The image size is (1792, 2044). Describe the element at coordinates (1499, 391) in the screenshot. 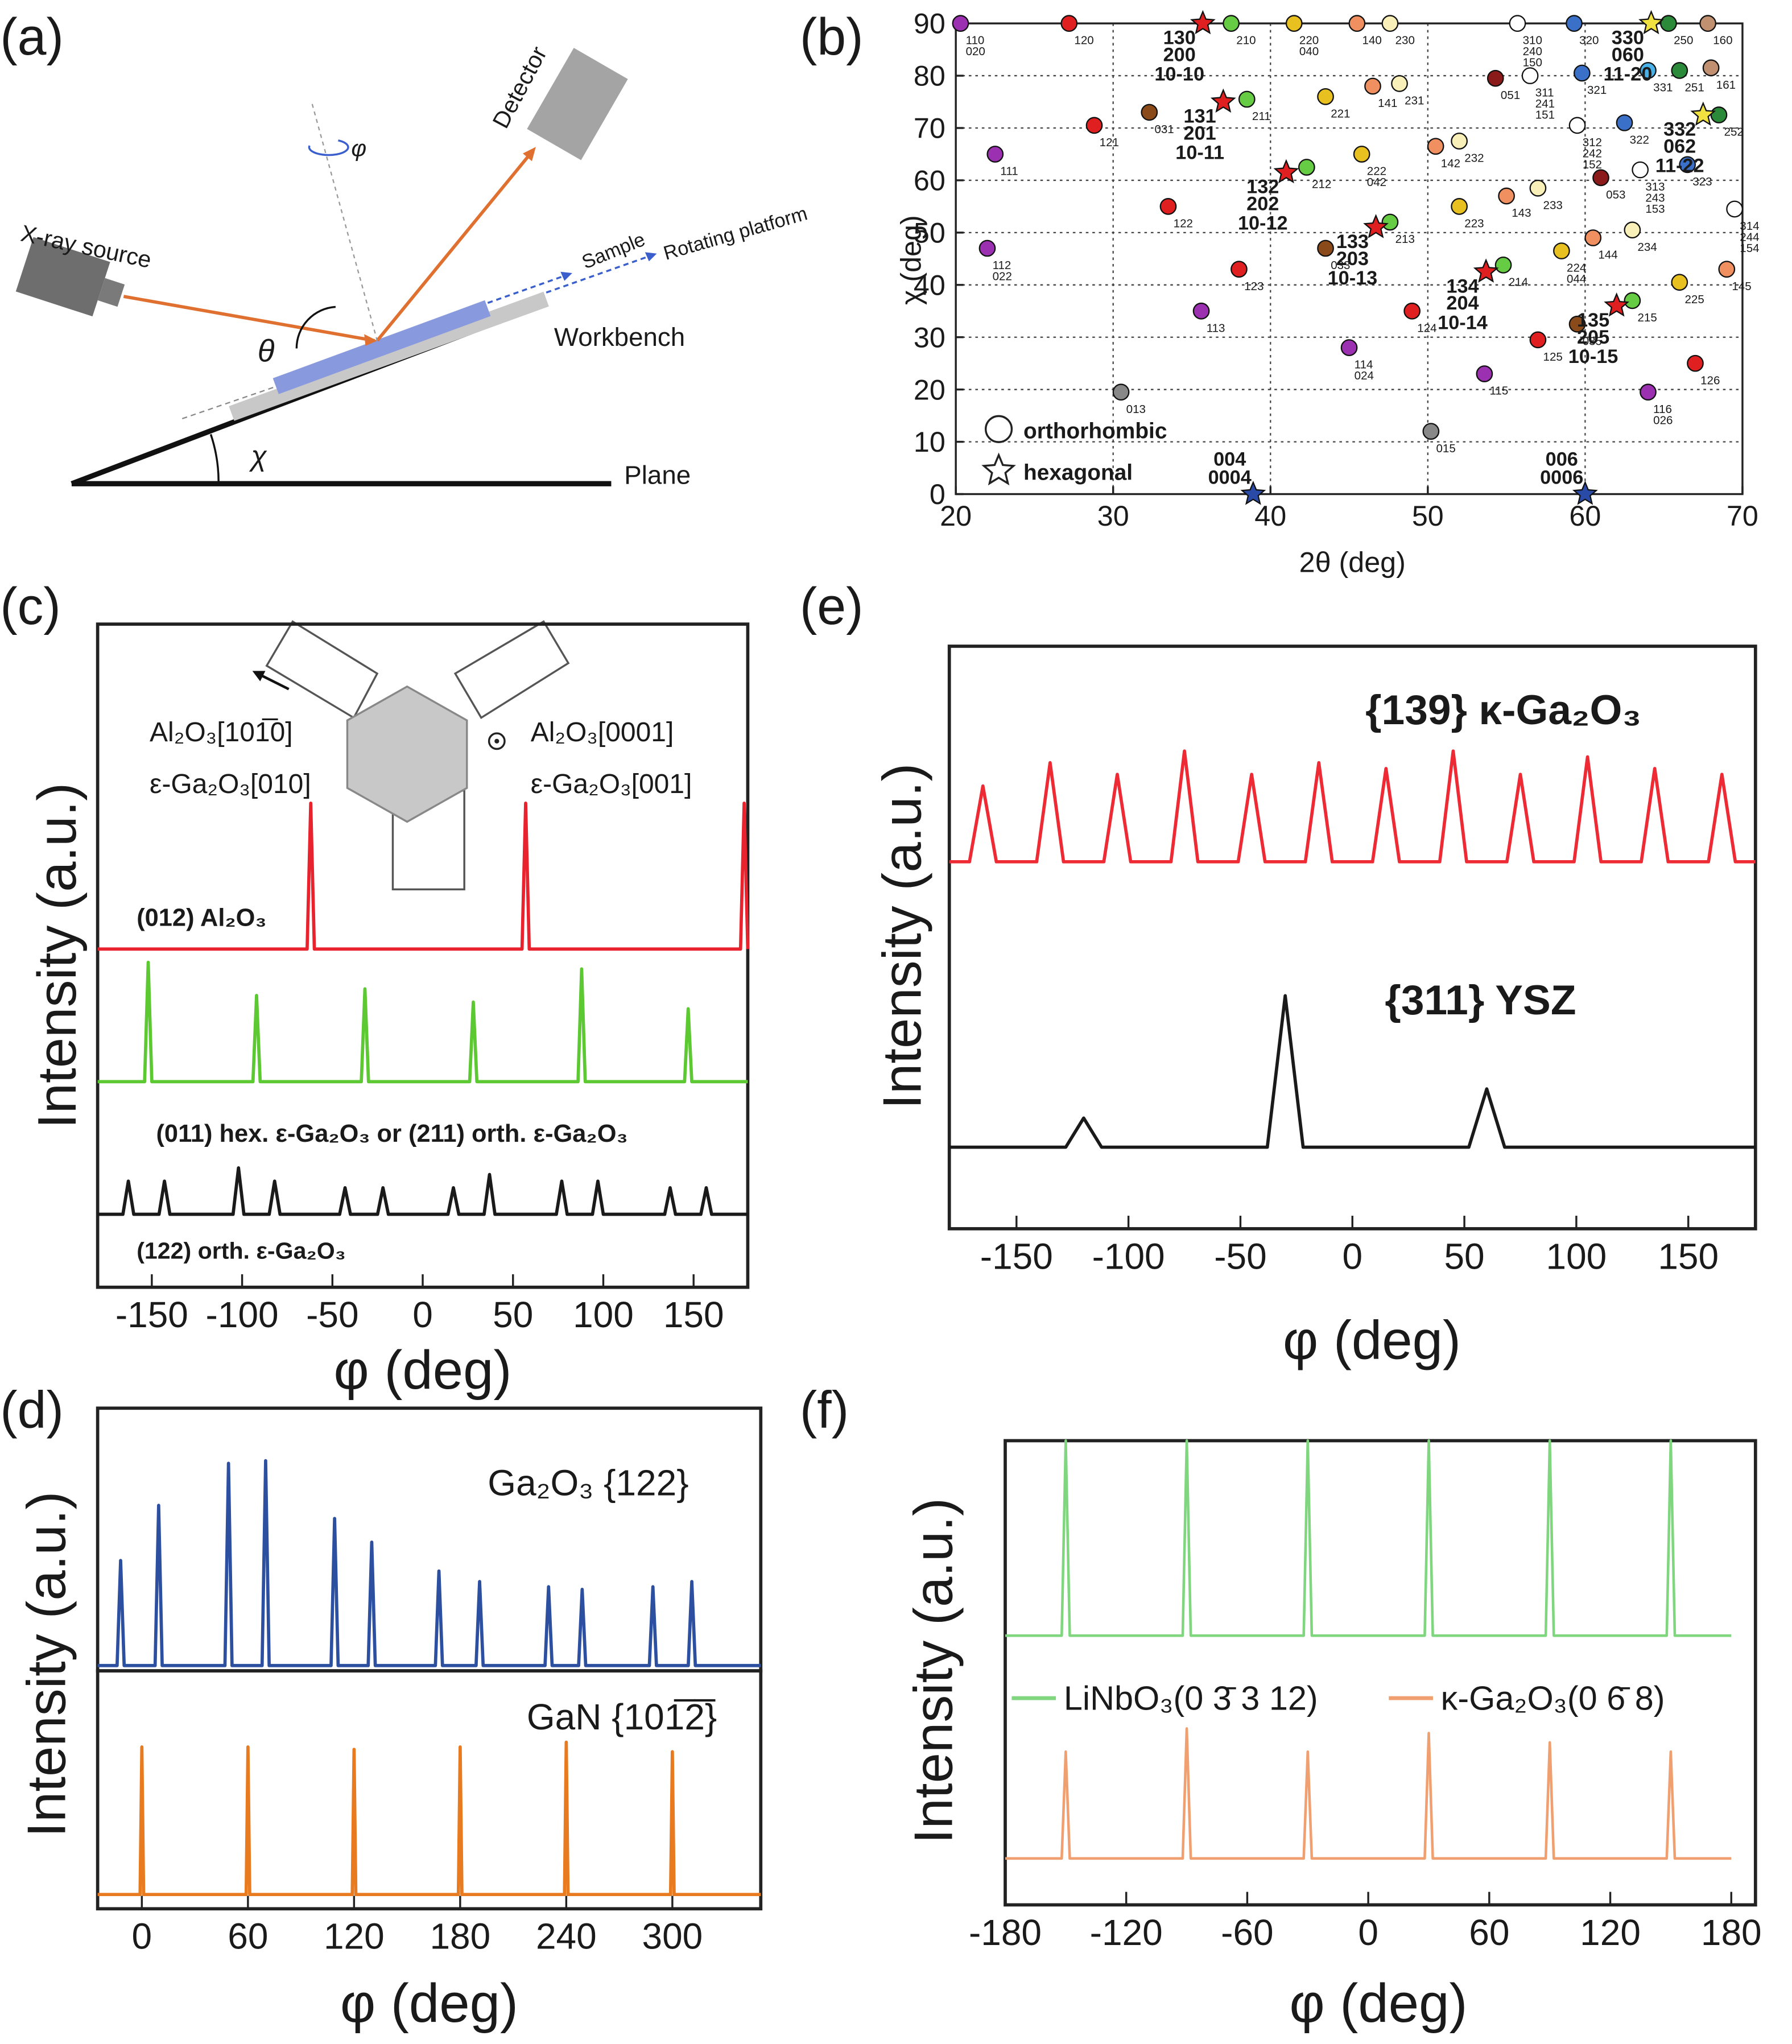

I see `point-label: 115` at that location.